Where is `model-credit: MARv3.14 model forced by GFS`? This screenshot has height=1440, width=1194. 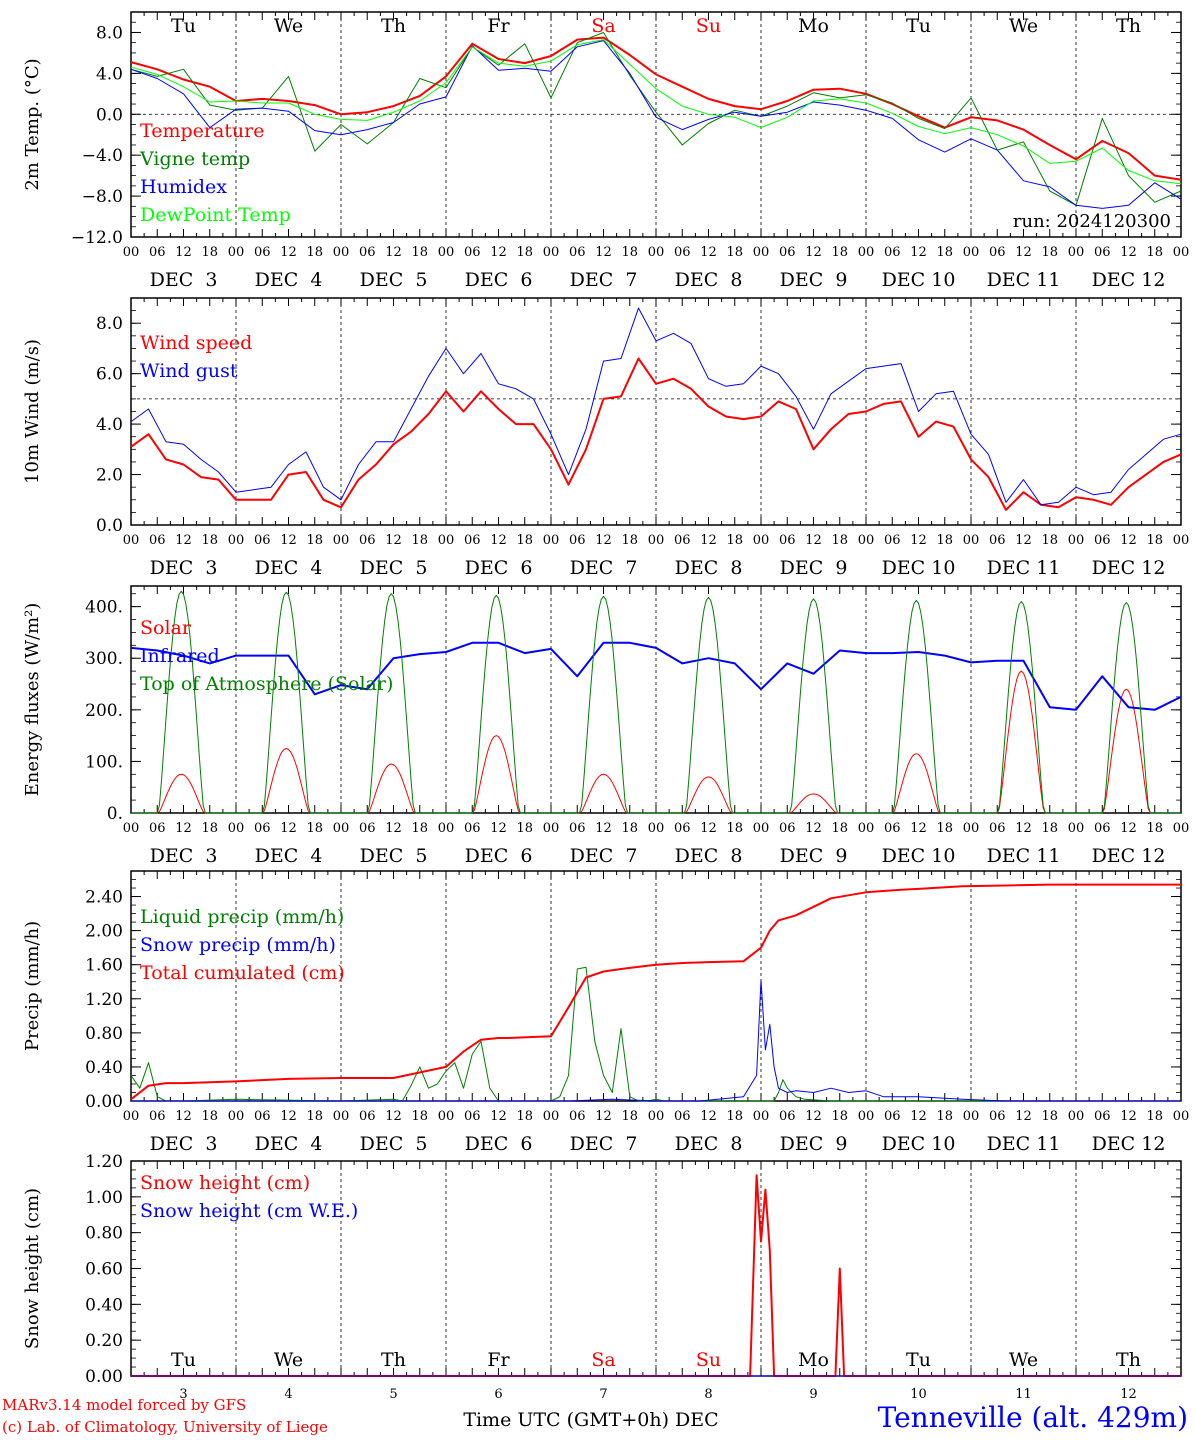
model-credit: MARv3.14 model forced by GFS is located at coordinates (124, 1405).